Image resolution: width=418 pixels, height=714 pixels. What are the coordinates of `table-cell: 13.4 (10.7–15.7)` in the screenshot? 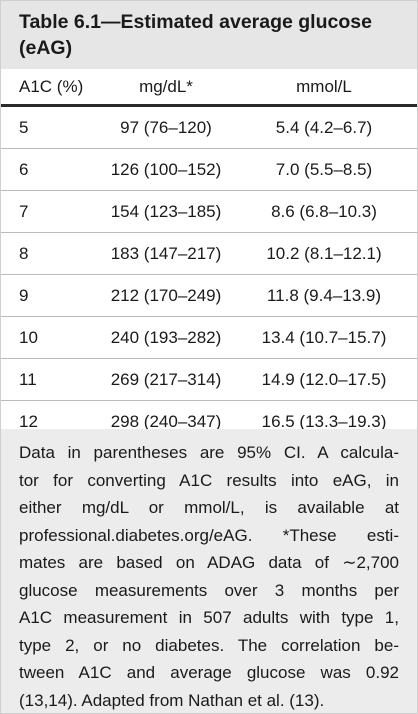 It's located at (329, 337).